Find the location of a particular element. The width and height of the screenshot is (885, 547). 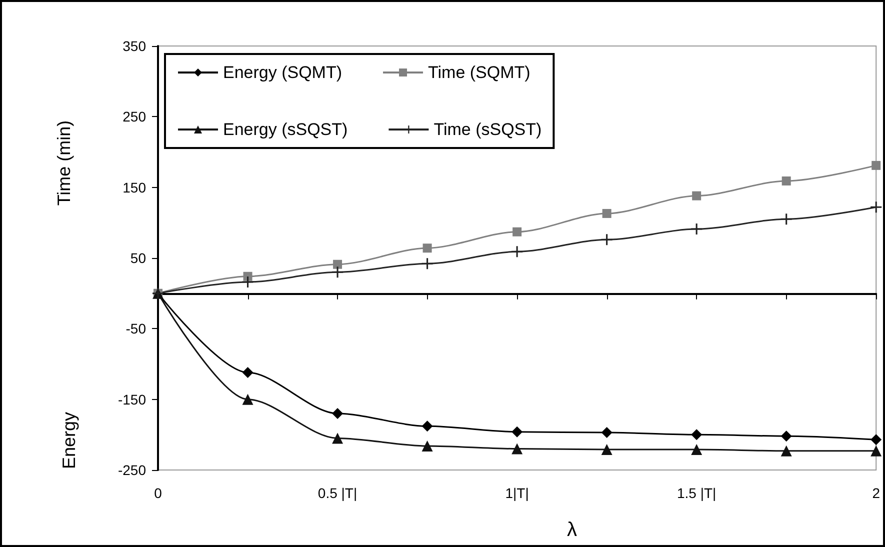

x-tick-label: 2 is located at coordinates (876, 493).